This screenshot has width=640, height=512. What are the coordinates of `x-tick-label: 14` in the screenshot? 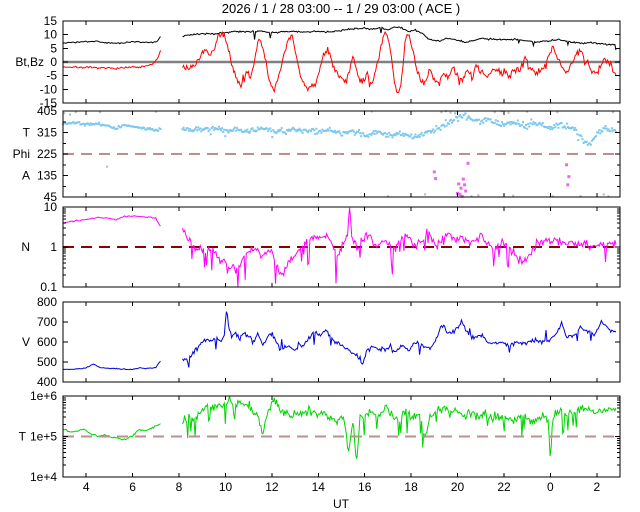 It's located at (319, 487).